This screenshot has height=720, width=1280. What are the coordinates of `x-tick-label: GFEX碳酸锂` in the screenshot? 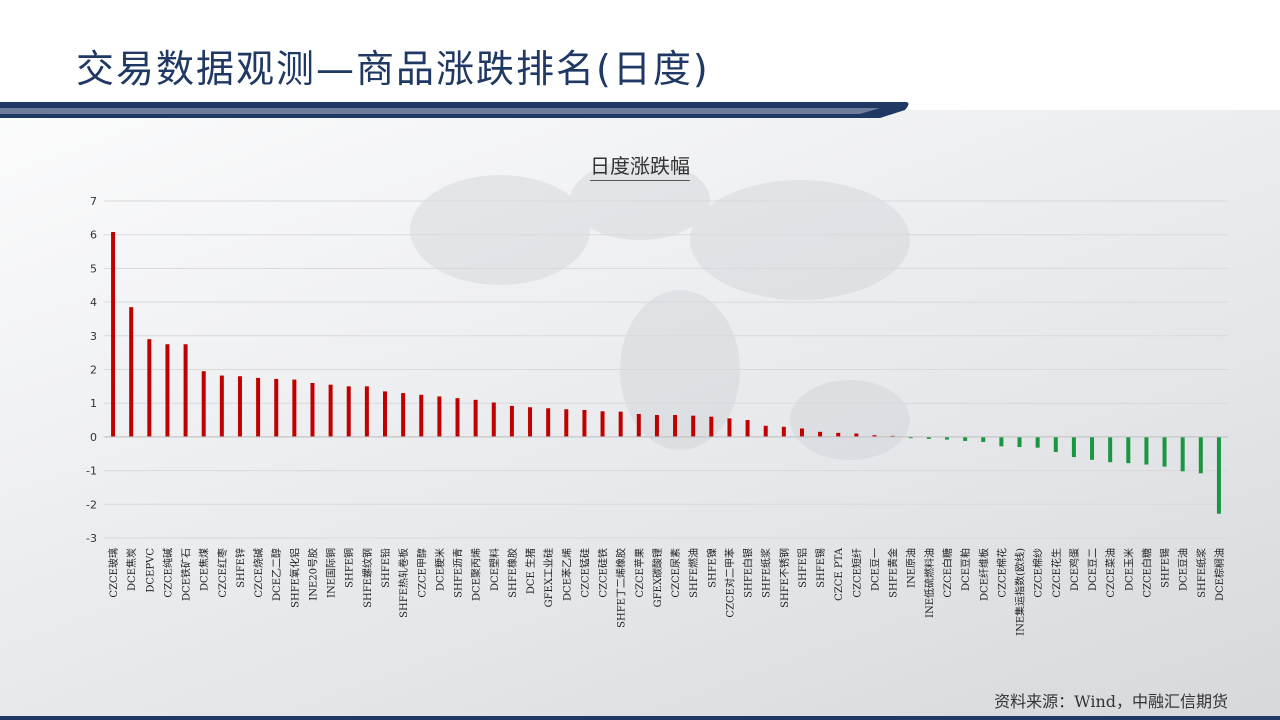 It's located at (657, 577).